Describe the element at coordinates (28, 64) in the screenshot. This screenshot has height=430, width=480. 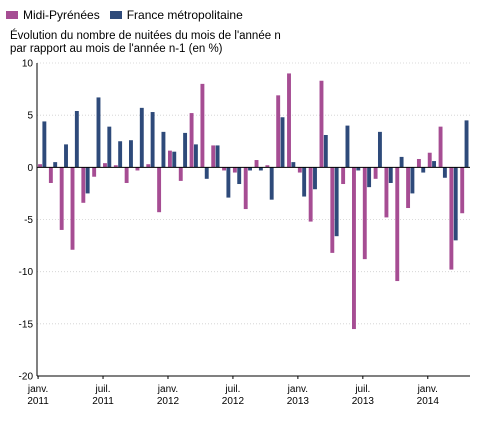
I see `y-tick-label: 10` at that location.